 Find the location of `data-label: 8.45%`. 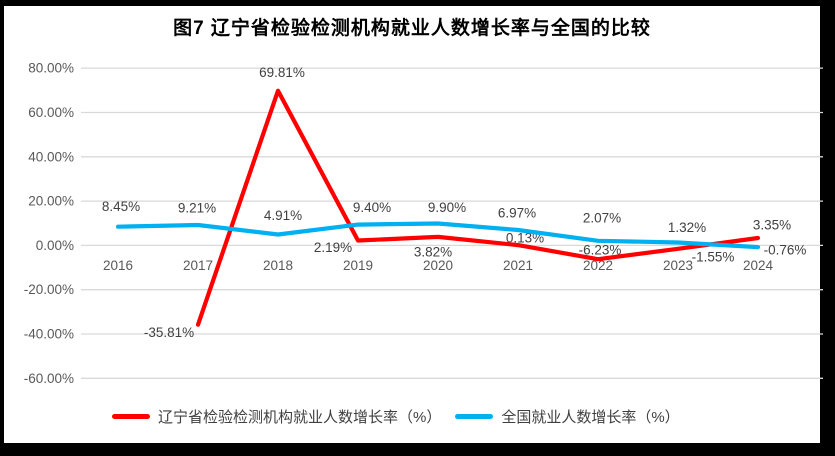

data-label: 8.45% is located at coordinates (121, 206).